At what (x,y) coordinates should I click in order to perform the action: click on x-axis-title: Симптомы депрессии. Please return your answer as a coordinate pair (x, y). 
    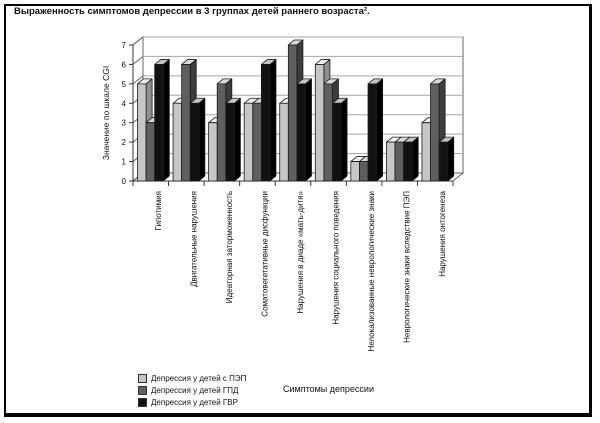
    Looking at the image, I should click on (328, 389).